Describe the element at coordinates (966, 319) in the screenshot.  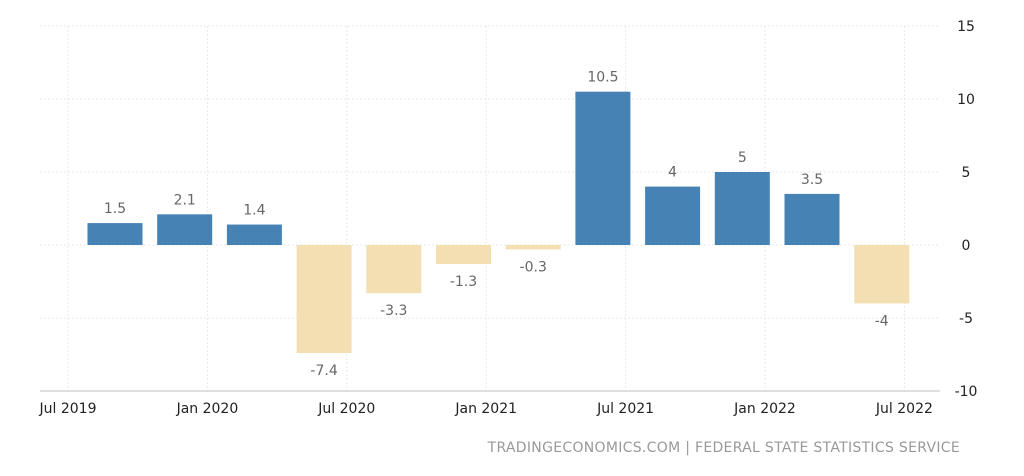
I see `y-tick-label: -5` at that location.